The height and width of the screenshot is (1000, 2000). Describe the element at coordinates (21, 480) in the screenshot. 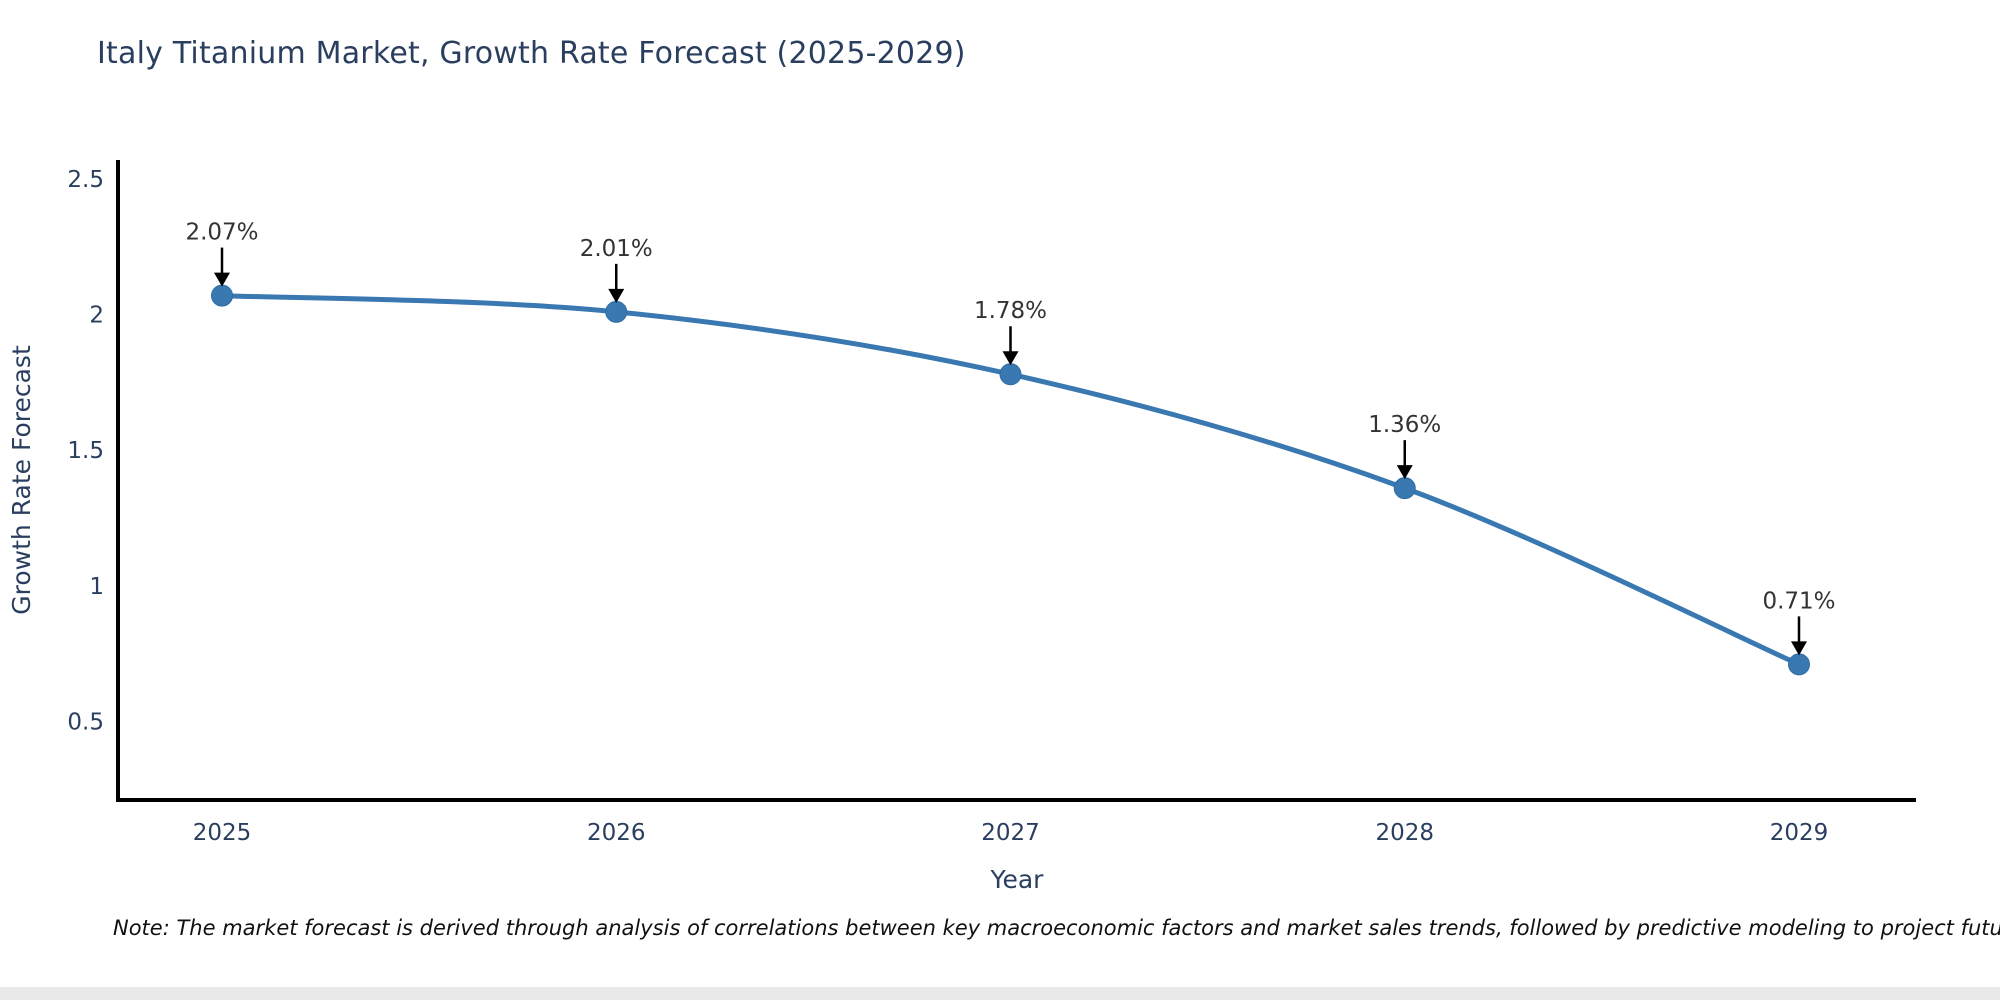

I see `y-axis-title: Growth Rate Forecast` at that location.